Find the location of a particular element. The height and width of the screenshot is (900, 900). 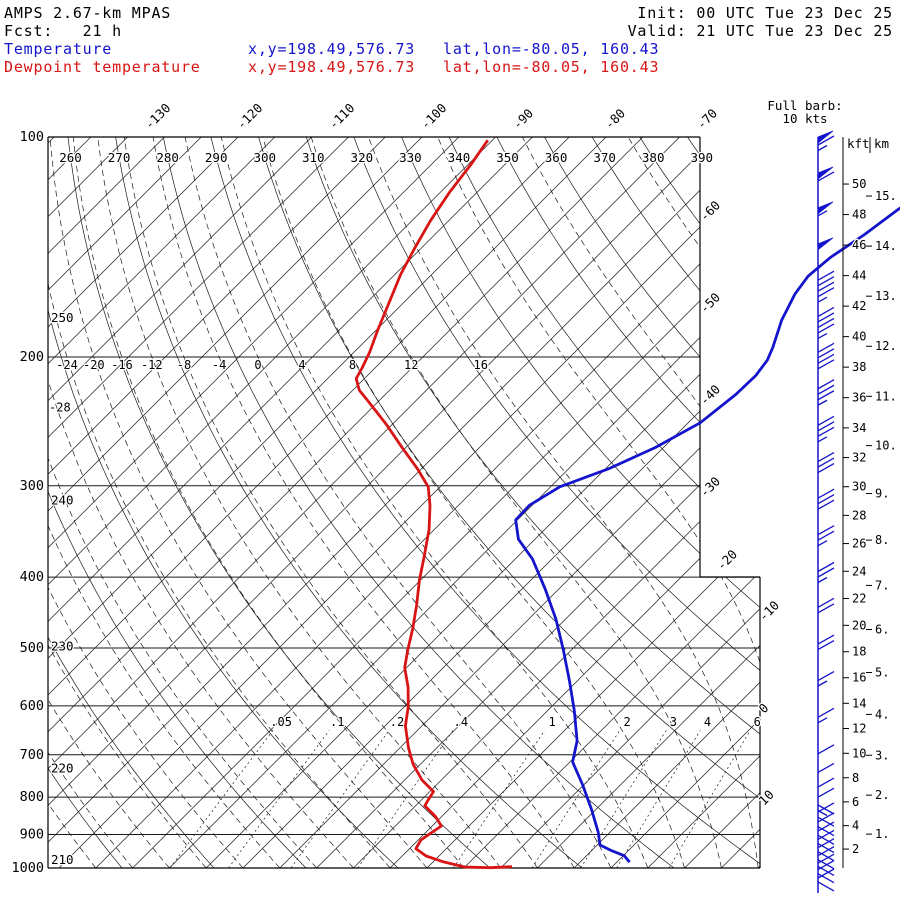

svg-text: -90 is located at coordinates (523, 119).